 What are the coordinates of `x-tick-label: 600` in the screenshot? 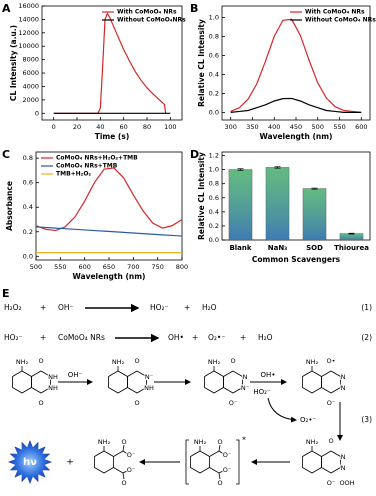 It's located at (361, 127).